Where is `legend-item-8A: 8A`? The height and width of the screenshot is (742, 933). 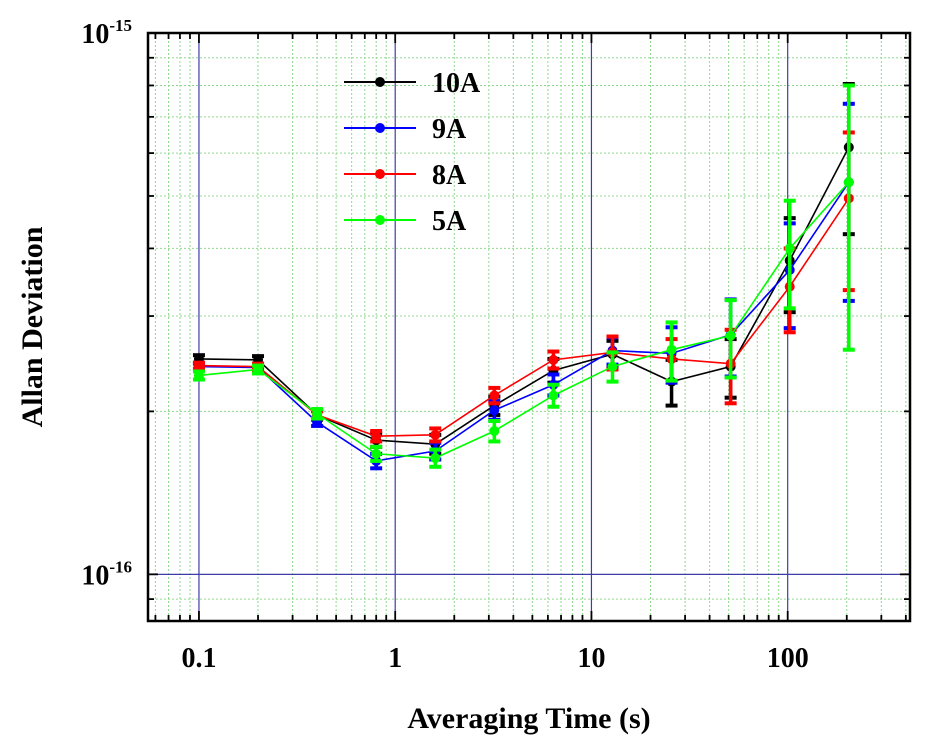 legend-item-8A: 8A is located at coordinates (405, 175).